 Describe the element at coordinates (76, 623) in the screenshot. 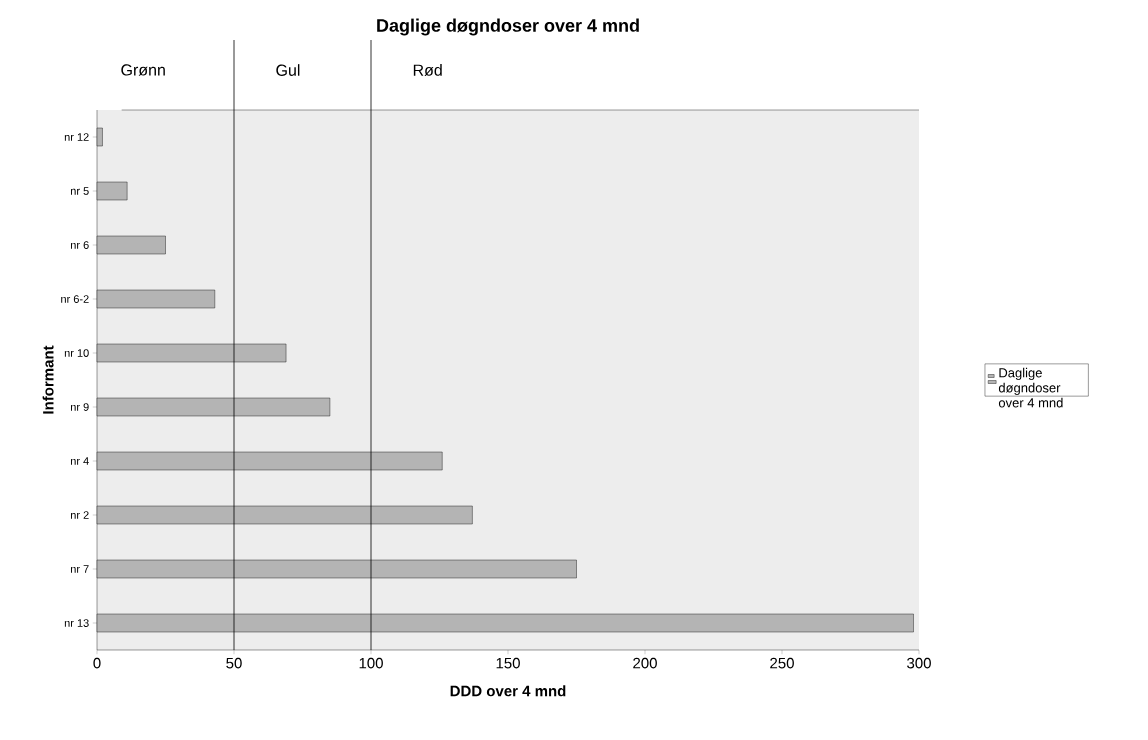

I see `y-tick-label: nr 13` at that location.